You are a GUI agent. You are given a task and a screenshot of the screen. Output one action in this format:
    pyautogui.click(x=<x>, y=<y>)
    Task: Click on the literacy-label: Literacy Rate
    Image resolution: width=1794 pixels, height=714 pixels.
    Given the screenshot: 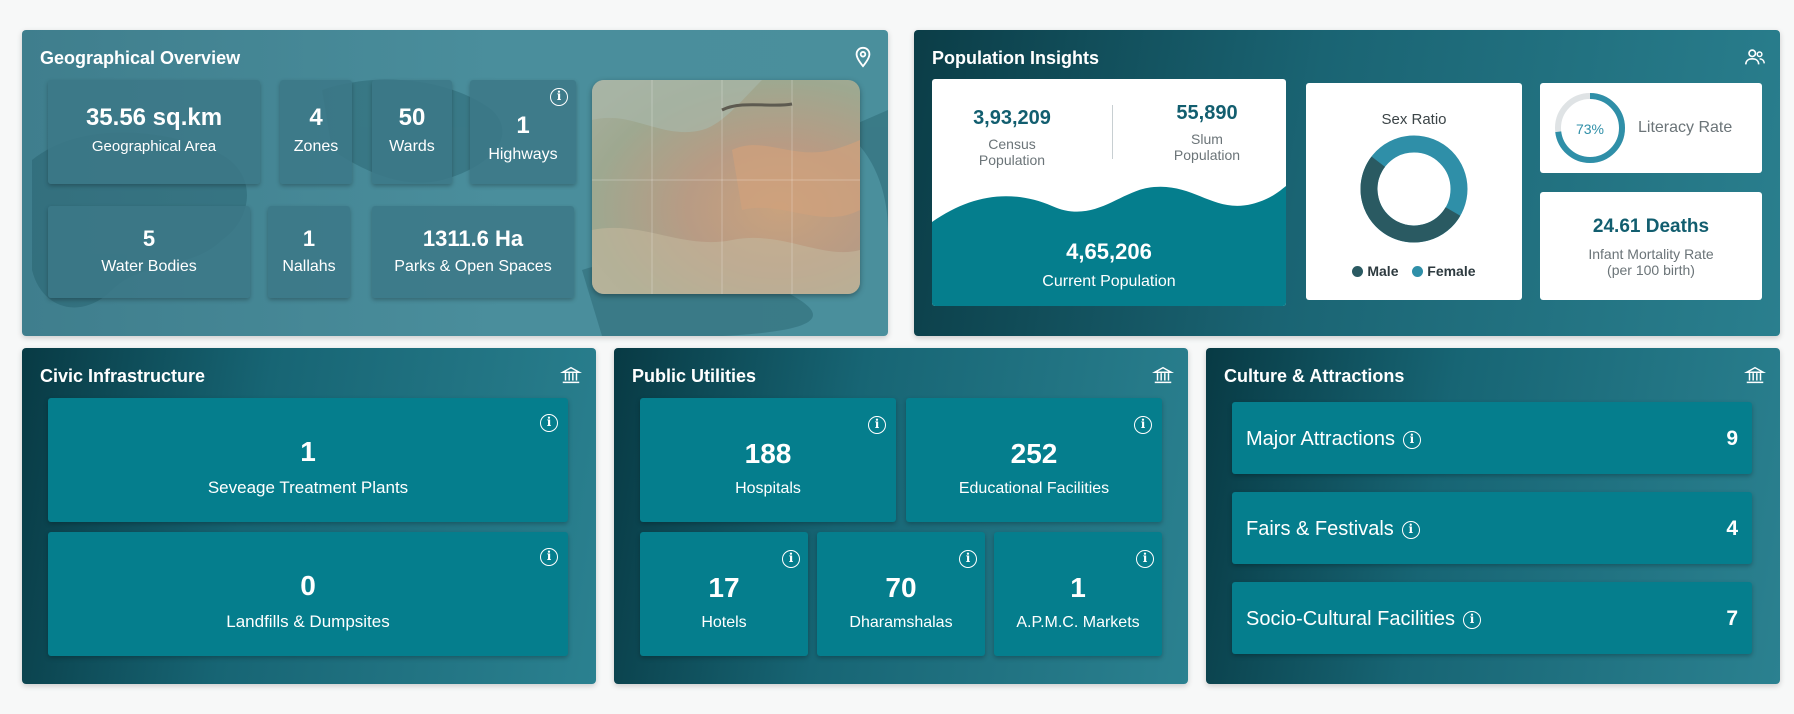 What is the action you would take?
    pyautogui.click(x=1685, y=127)
    